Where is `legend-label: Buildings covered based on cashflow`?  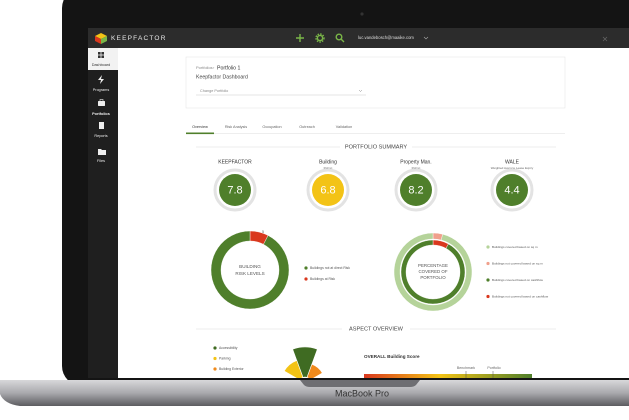 legend-label: Buildings covered based on cashflow is located at coordinates (518, 280).